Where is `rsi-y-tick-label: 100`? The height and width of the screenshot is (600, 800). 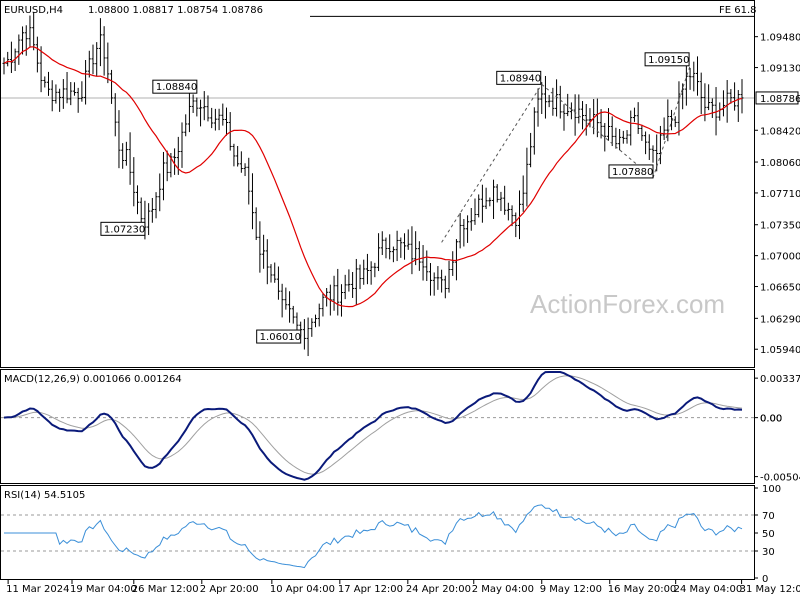 rsi-y-tick-label: 100 is located at coordinates (771, 489).